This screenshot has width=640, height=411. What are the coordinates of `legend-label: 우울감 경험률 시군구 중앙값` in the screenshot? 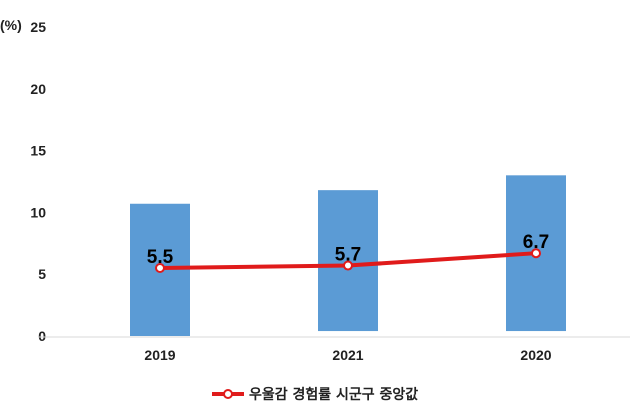 It's located at (333, 394).